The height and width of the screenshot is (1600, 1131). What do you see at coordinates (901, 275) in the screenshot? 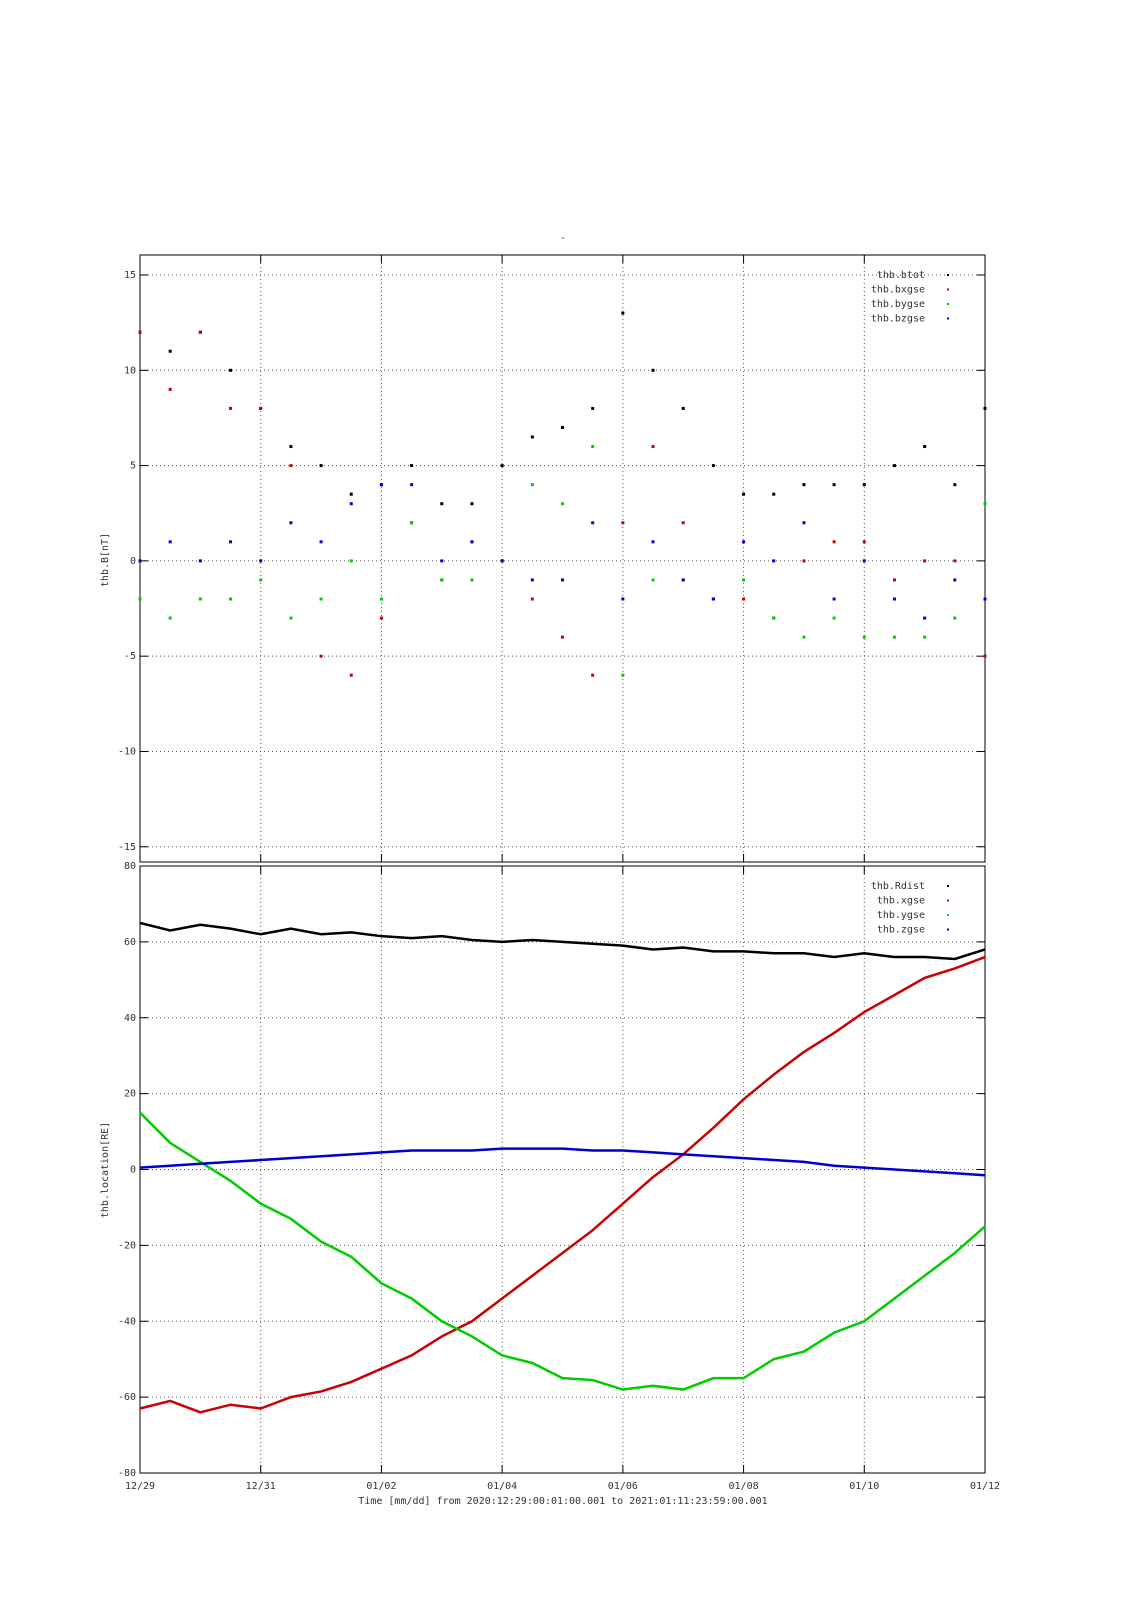
I see `legend-label: thb.btot` at bounding box center [901, 275].